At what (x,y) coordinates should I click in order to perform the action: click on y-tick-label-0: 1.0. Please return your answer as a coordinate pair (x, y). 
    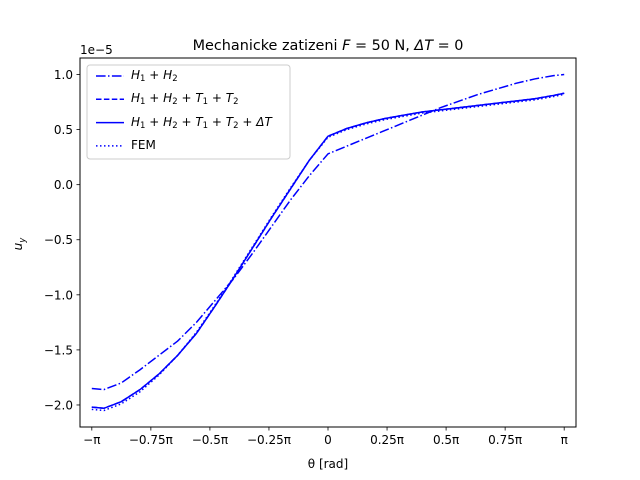
    Looking at the image, I should click on (63, 75).